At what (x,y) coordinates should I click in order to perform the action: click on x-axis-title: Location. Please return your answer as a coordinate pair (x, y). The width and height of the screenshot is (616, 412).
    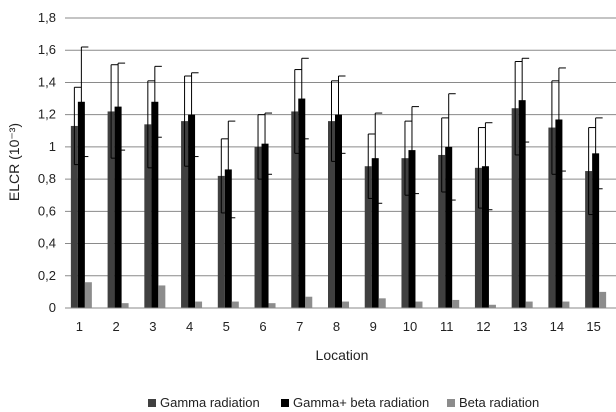
    Looking at the image, I should click on (342, 355).